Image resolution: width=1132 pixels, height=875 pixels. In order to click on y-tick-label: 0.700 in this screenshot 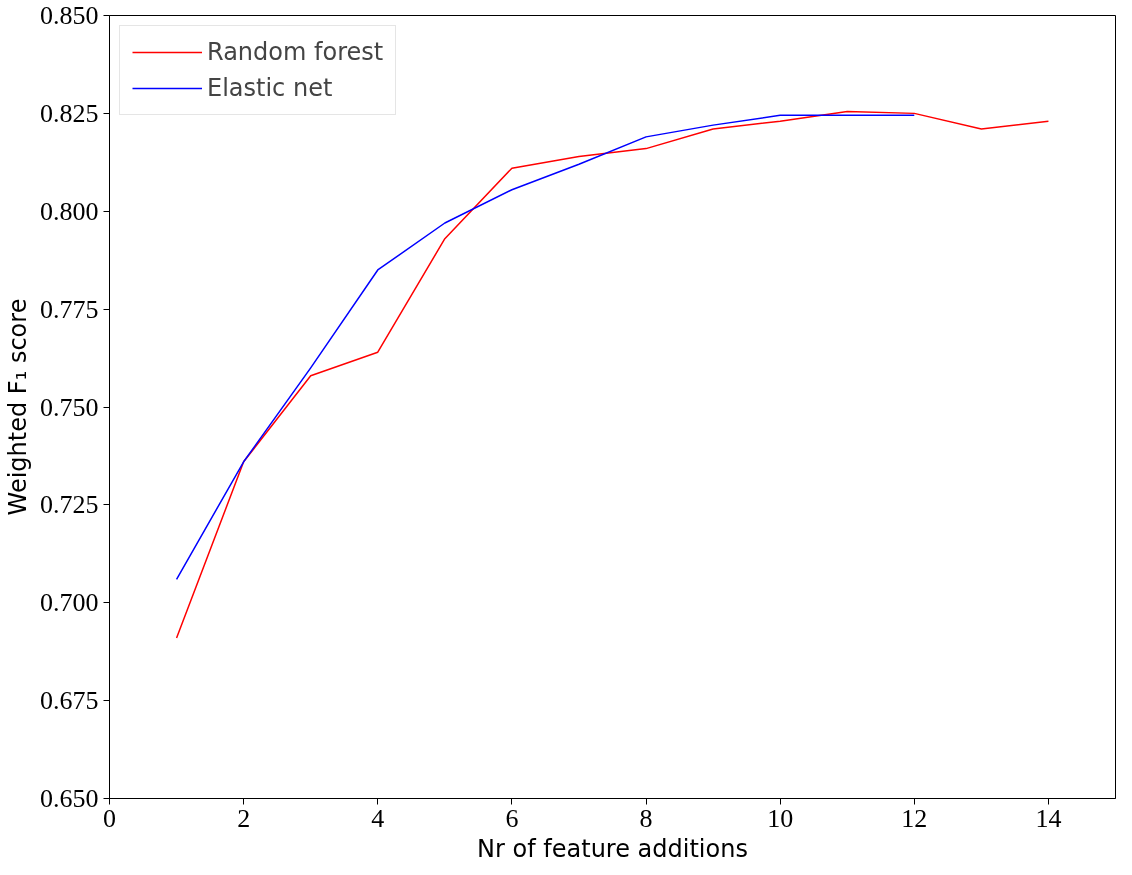, I will do `click(69, 603)`.